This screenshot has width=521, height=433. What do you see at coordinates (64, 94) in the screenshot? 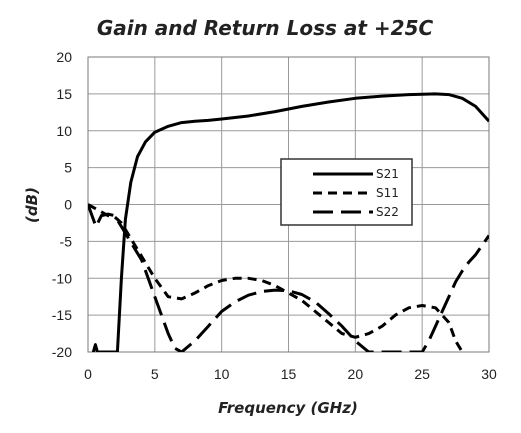
I see `y-tick-label: 15` at bounding box center [64, 94].